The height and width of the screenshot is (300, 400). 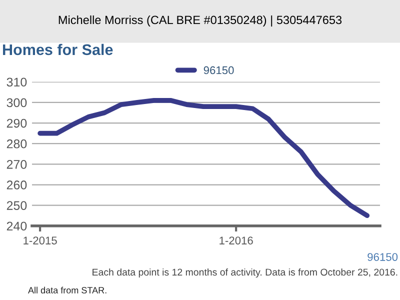 I want to click on y-tick-label: 300, so click(x=16, y=103).